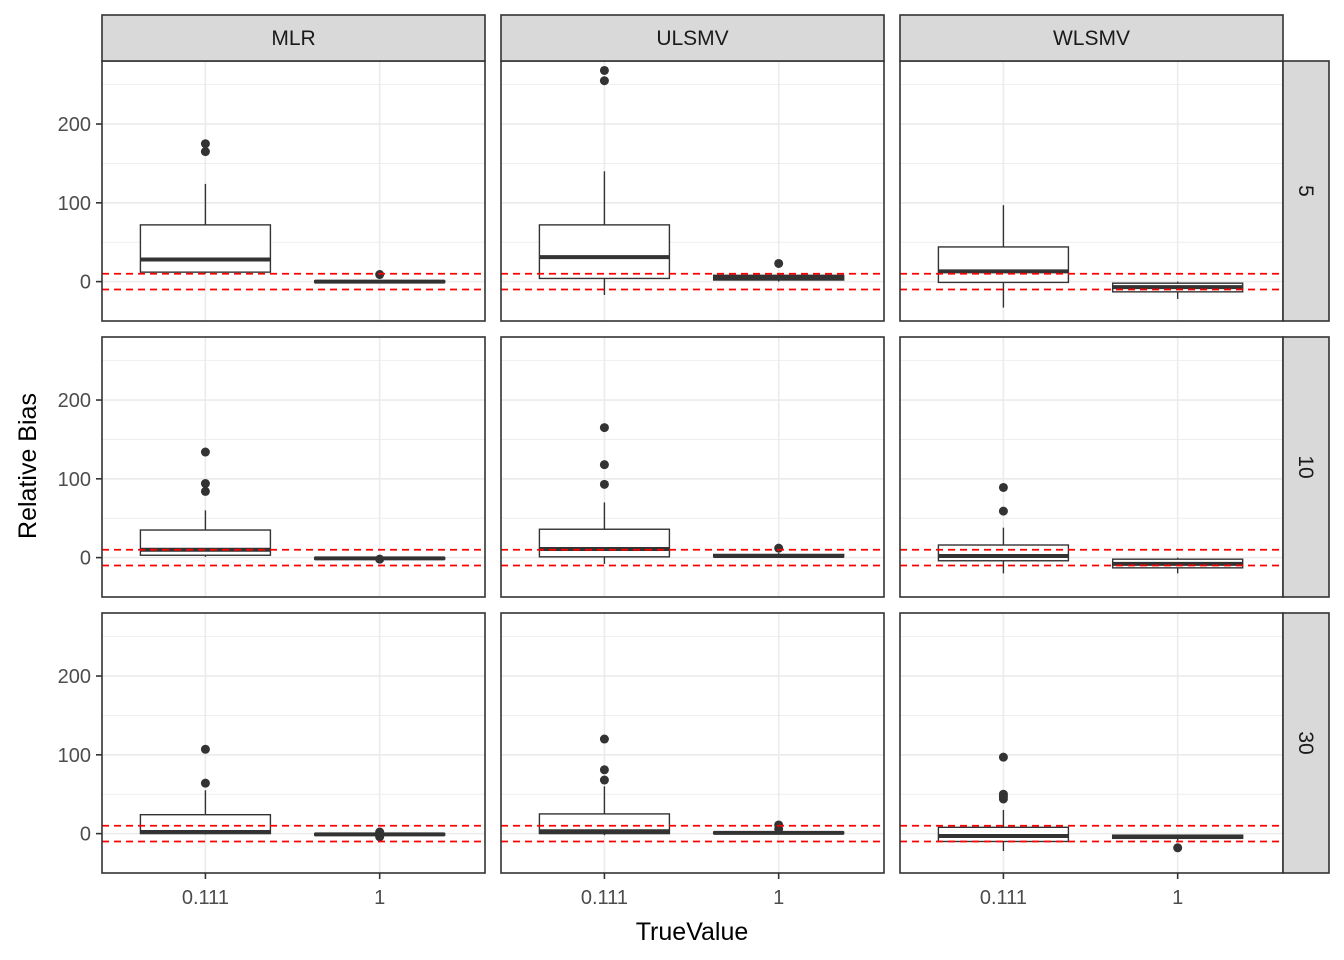 This screenshot has width=1344, height=960. I want to click on strip-label: ULSMV, so click(692, 38).